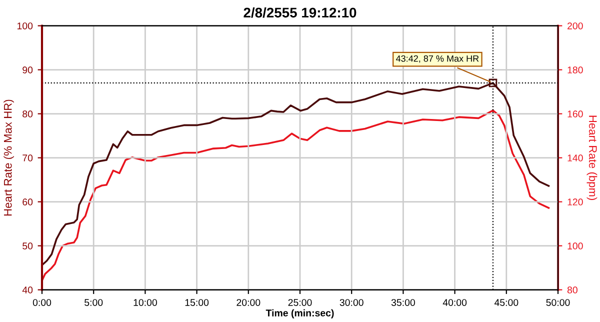 Image resolution: width=600 pixels, height=322 pixels. Describe the element at coordinates (197, 302) in the screenshot. I see `x-tick-label: 15:00` at that location.